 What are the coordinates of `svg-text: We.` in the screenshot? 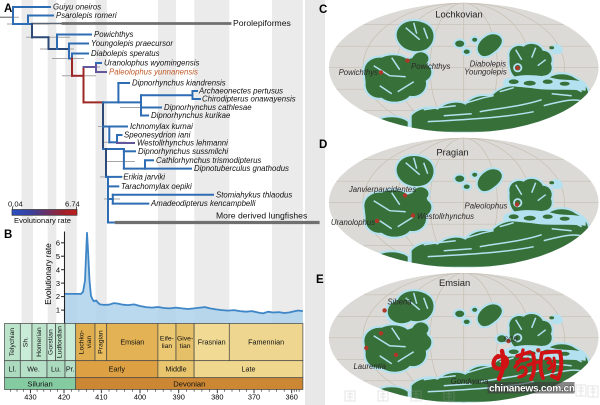 It's located at (33, 369).